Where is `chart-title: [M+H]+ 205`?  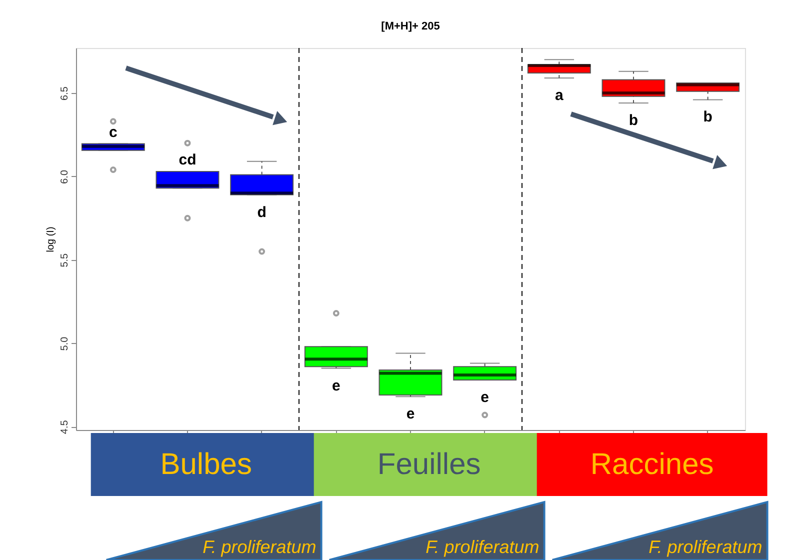 chart-title: [M+H]+ 205 is located at coordinates (410, 26).